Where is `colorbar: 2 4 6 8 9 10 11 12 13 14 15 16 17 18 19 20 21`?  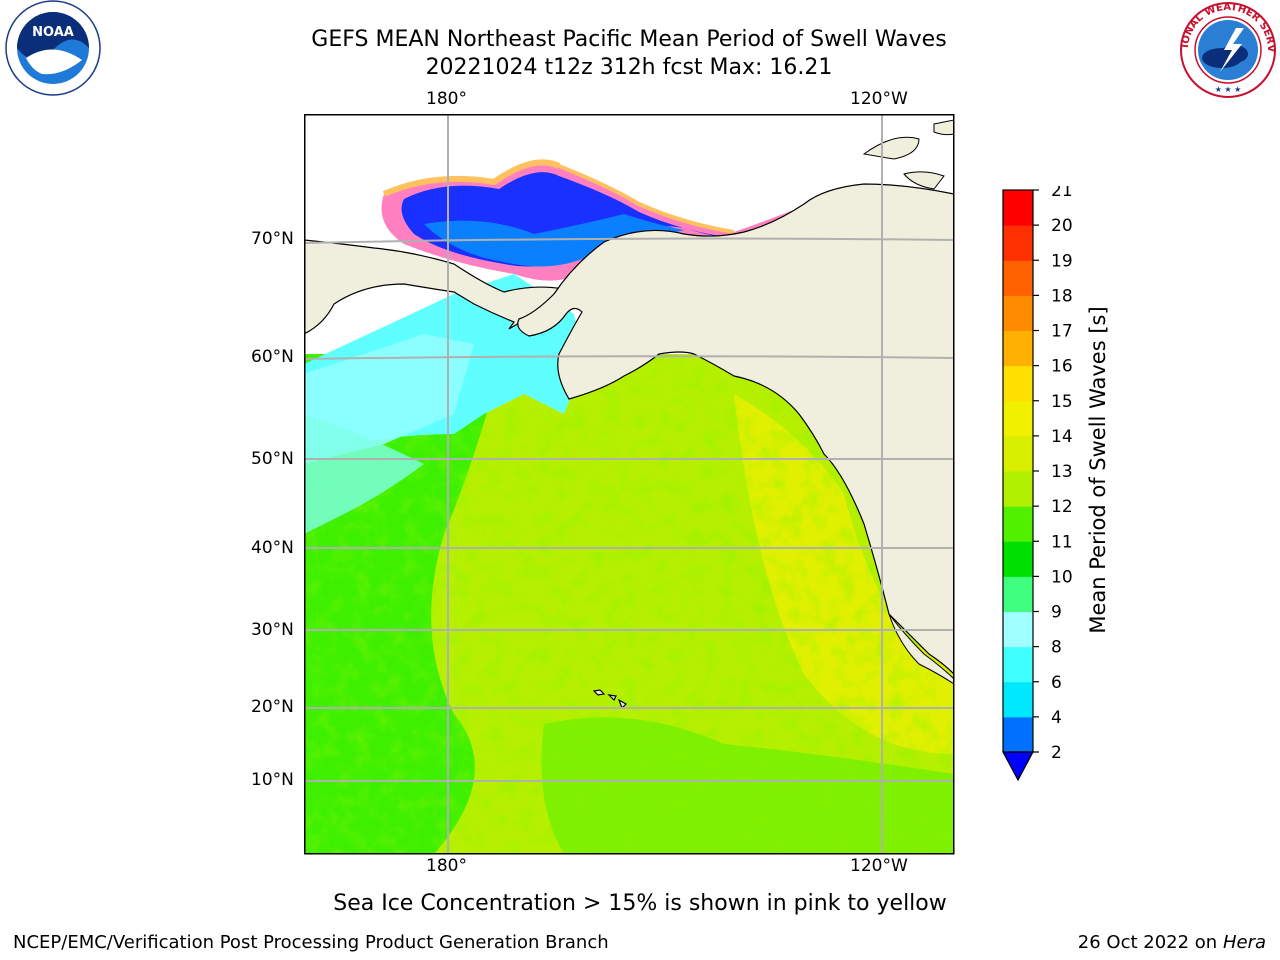 colorbar: 2 4 6 8 9 10 11 12 13 14 15 16 17 18 19 20 21 is located at coordinates (1037, 484).